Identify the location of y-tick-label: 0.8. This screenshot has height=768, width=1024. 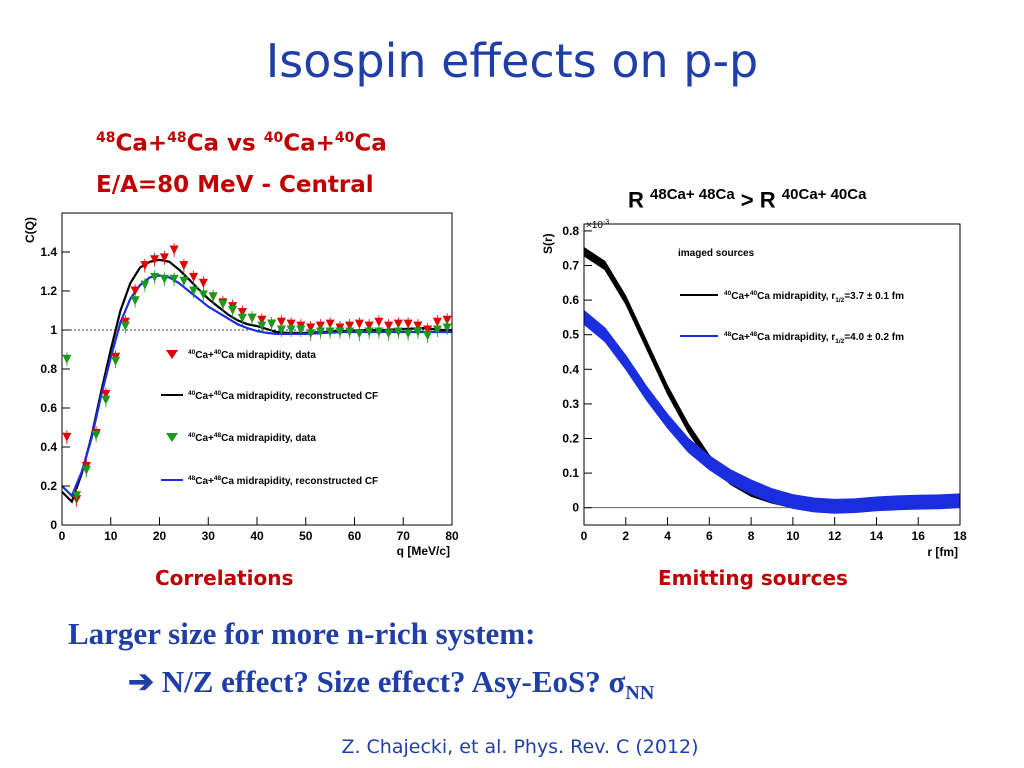
(48, 369).